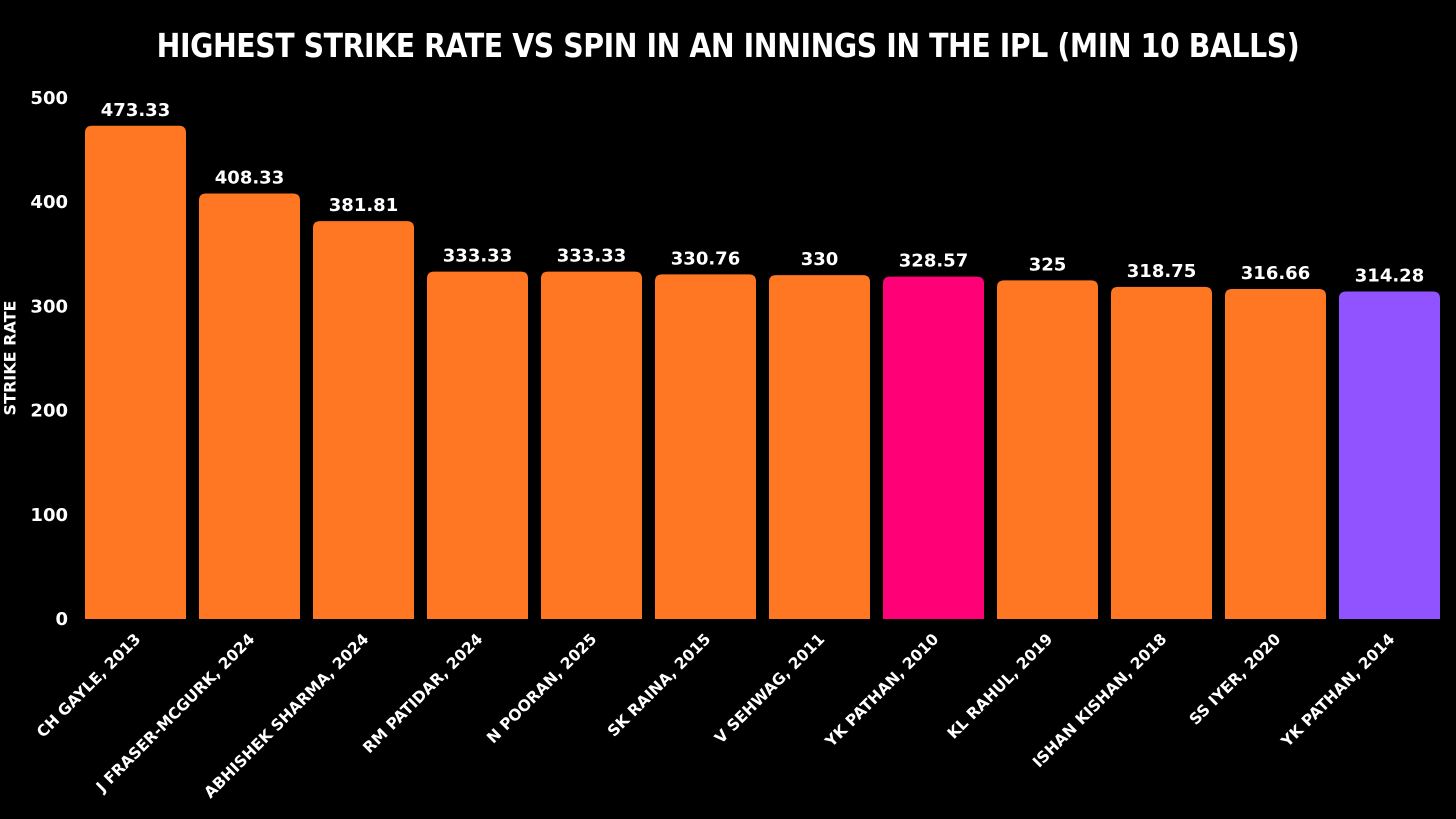  Describe the element at coordinates (1337, 690) in the screenshot. I see `x-tick-label: YK PATHAN, 2014` at that location.